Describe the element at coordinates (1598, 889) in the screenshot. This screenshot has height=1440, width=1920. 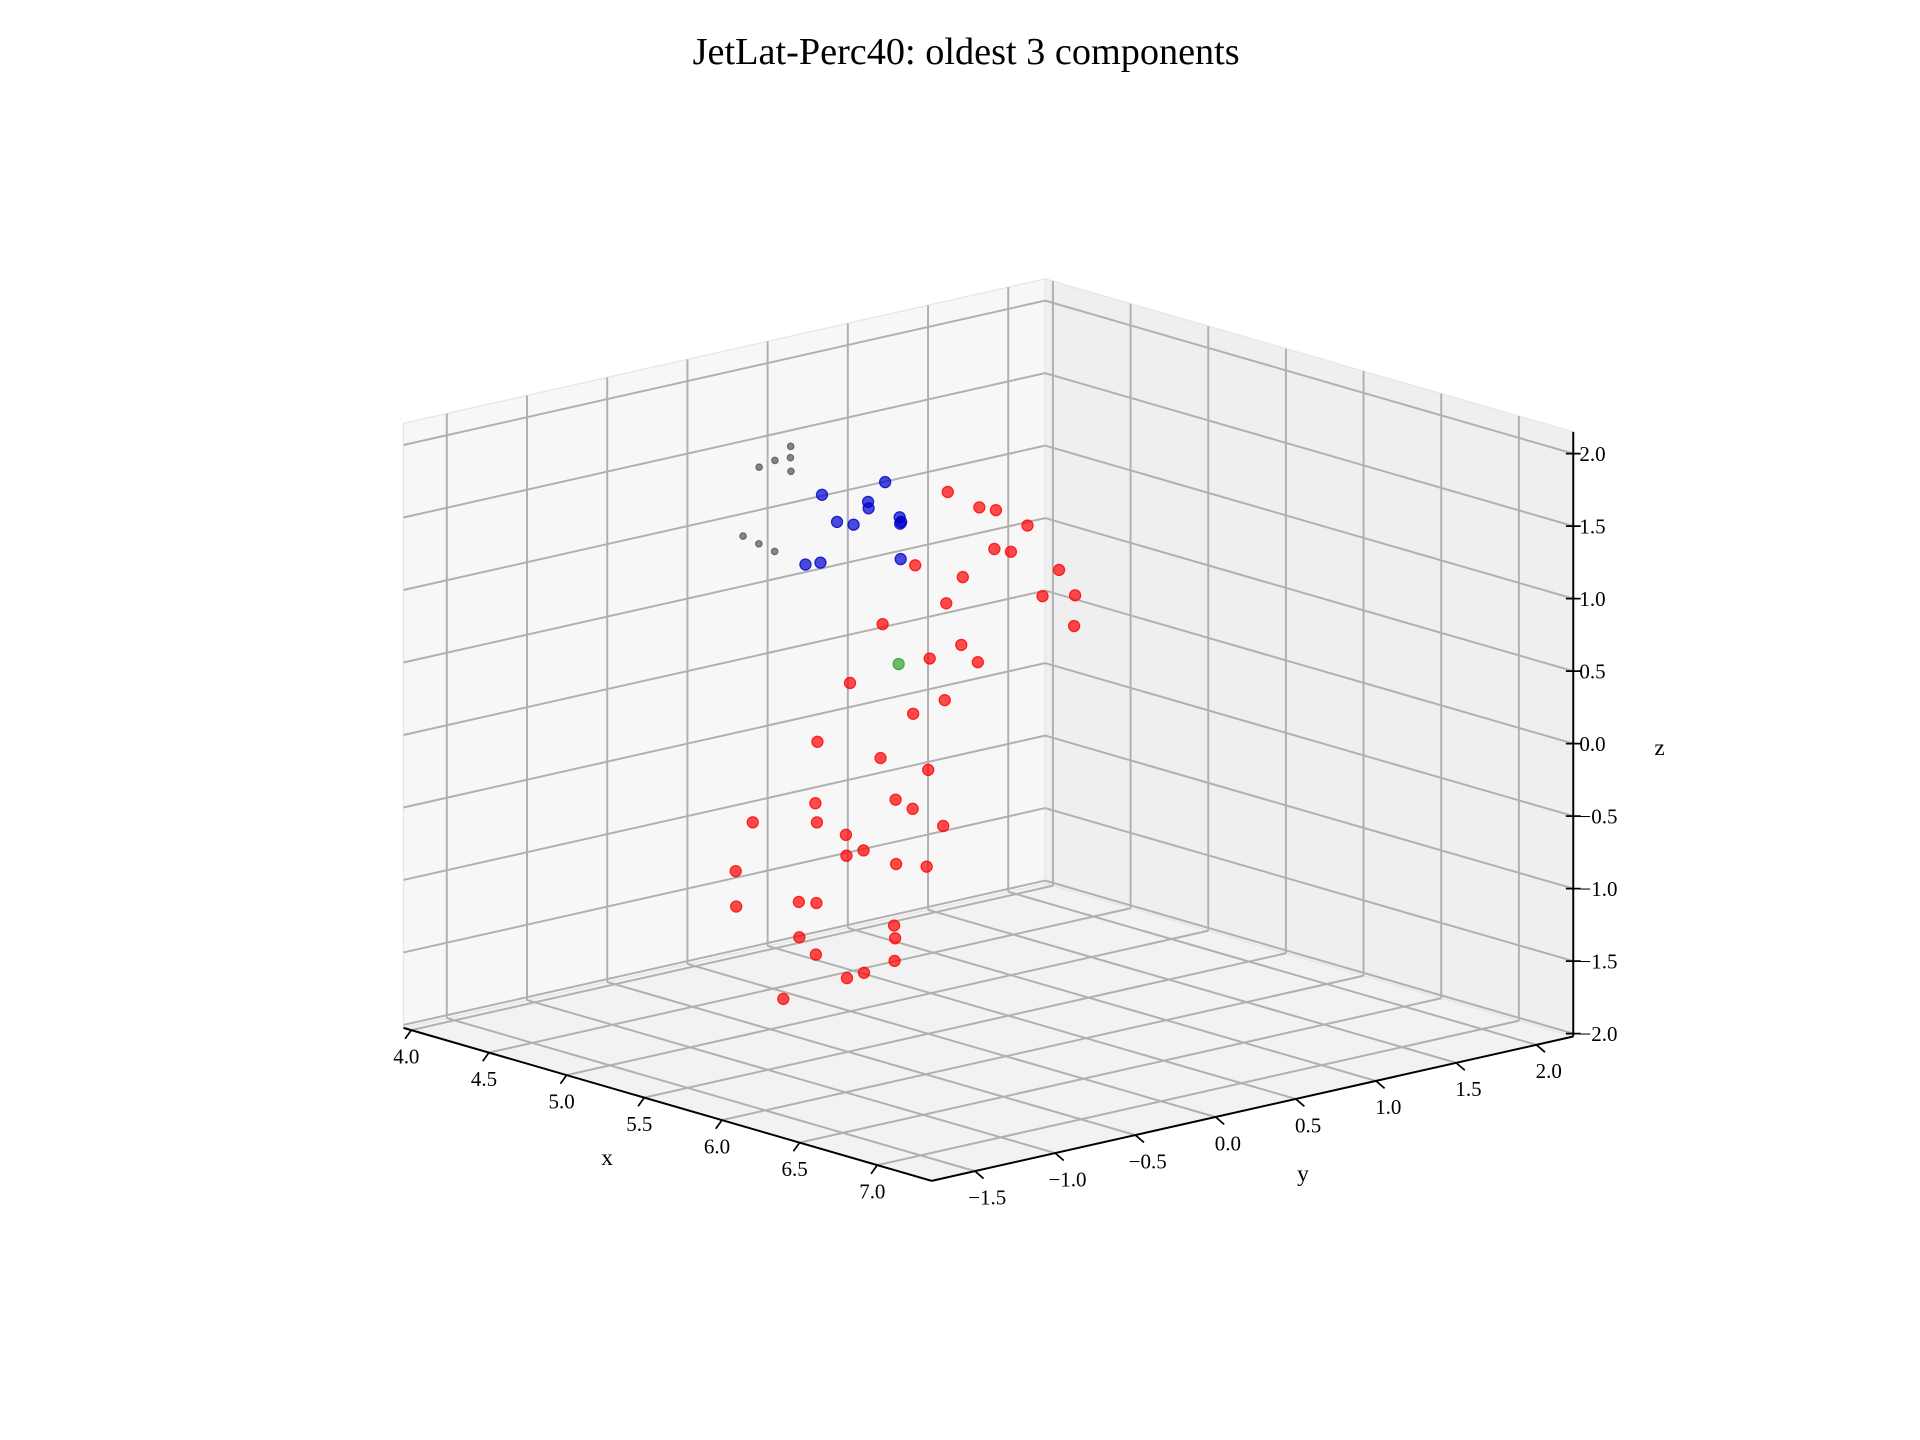
I see `z-tick-label: −1.0` at that location.